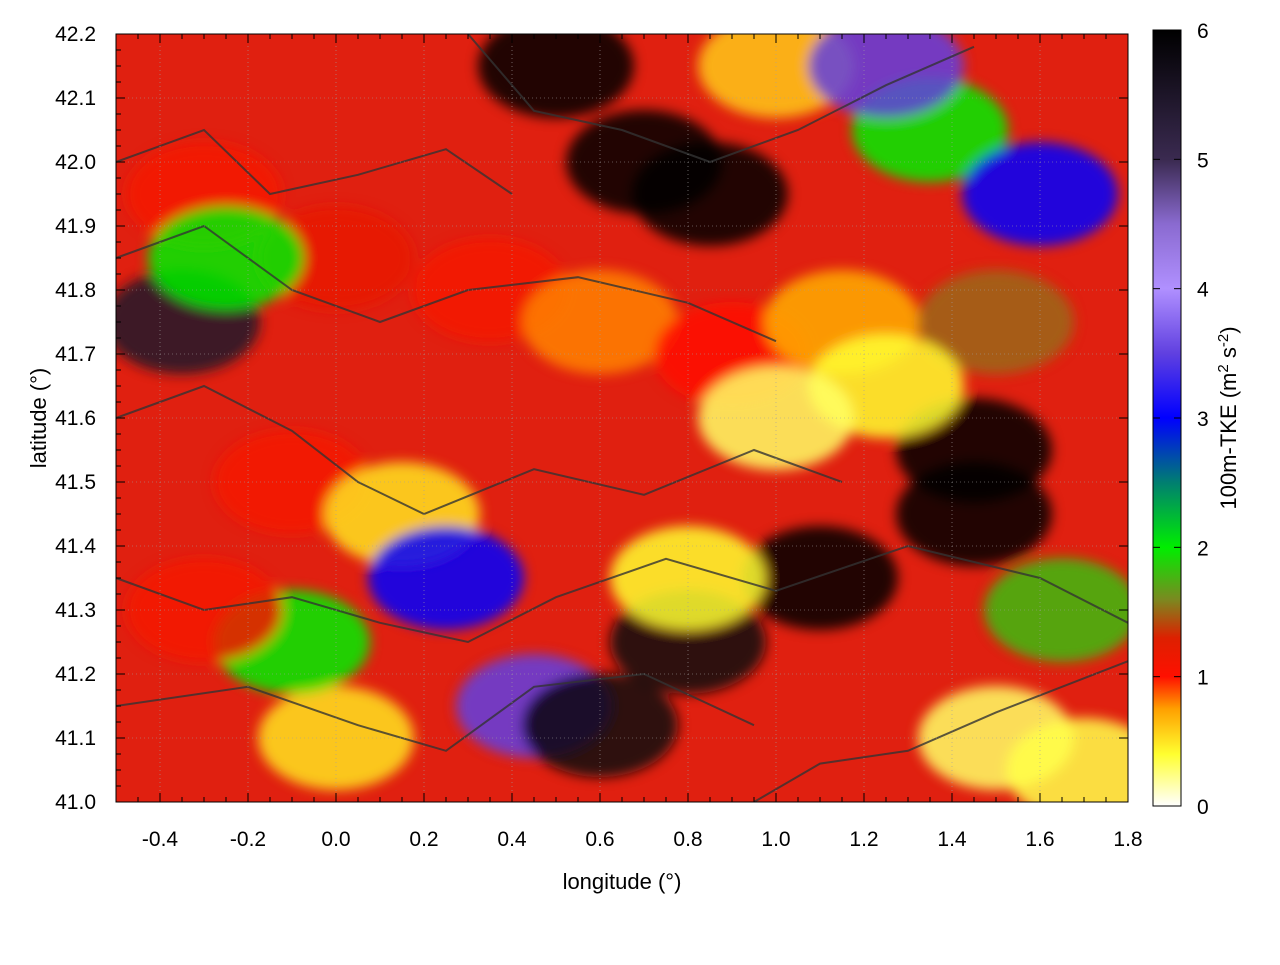  Describe the element at coordinates (335, 839) in the screenshot. I see `x-tick-label: 0.0` at that location.